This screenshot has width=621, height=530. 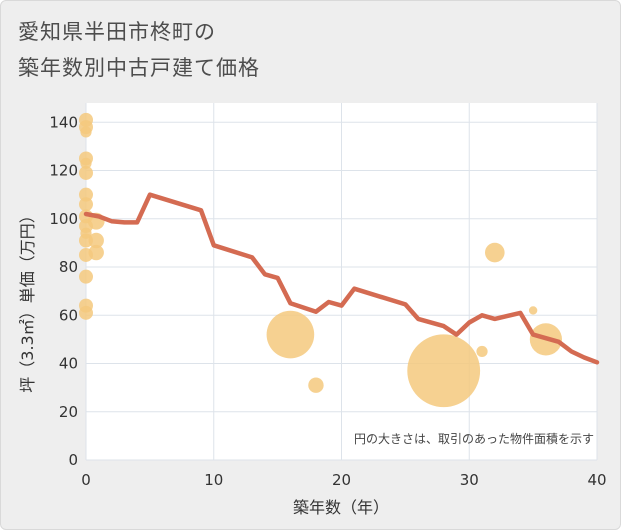 I want to click on x-tick-labels: 0 10 20 30 40, so click(x=343, y=480).